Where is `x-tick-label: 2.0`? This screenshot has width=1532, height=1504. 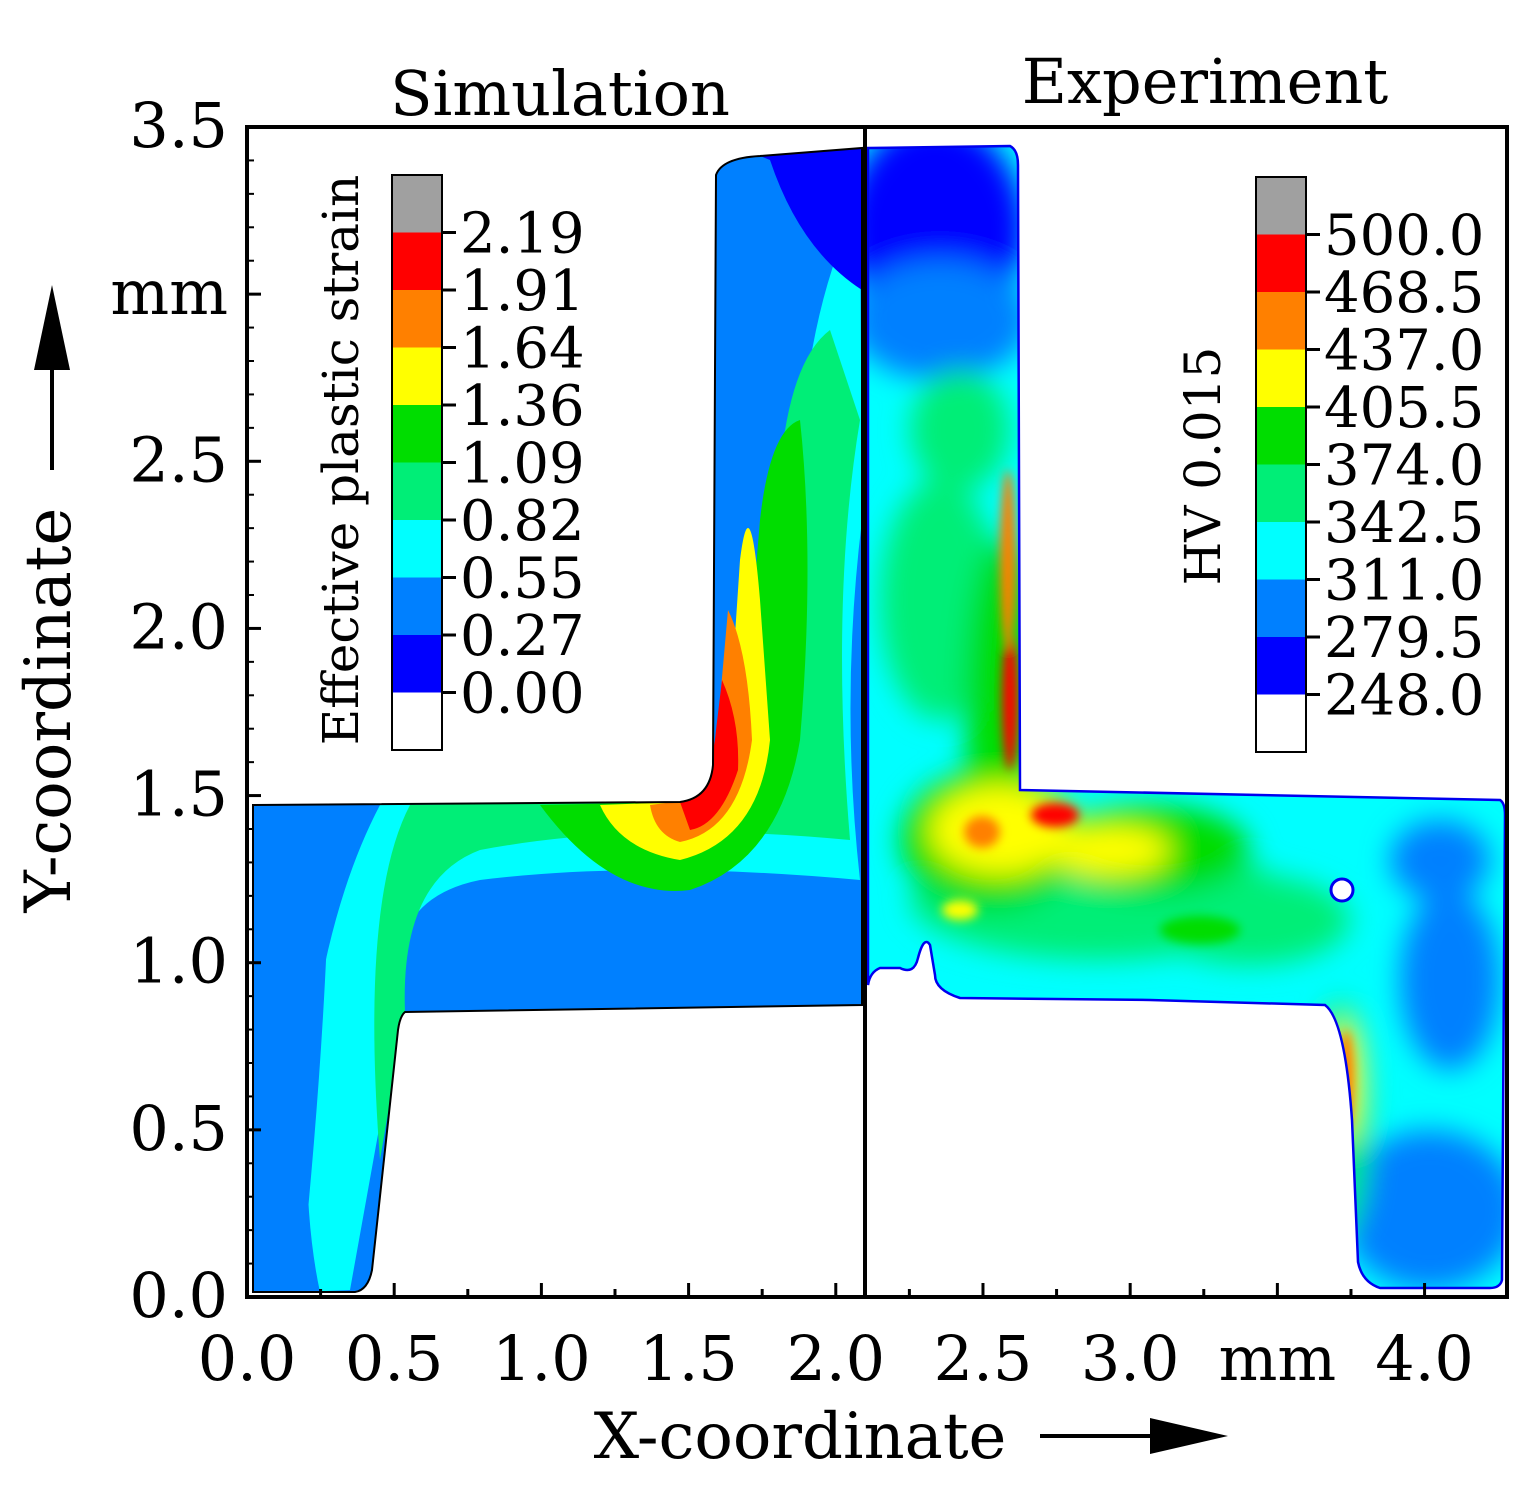 x-tick-label: 2.0 is located at coordinates (835, 1358).